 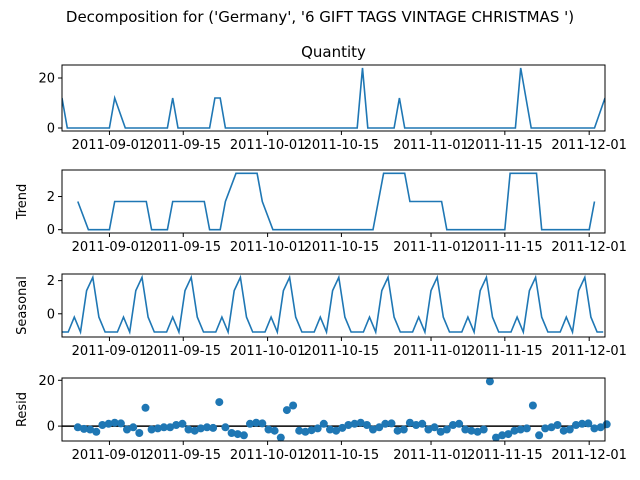 I want to click on x-tick-label: 2011-12-01, so click(x=589, y=145).